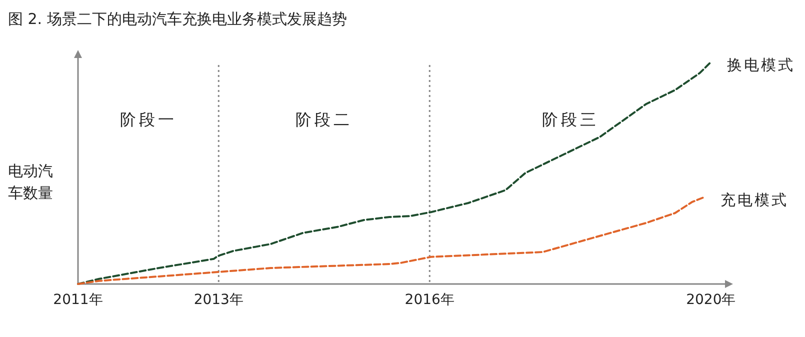 The image size is (805, 337). I want to click on chart-title: 图 2. 场景二下的电动汽车充换电业务模式发展趋势, so click(177, 19).